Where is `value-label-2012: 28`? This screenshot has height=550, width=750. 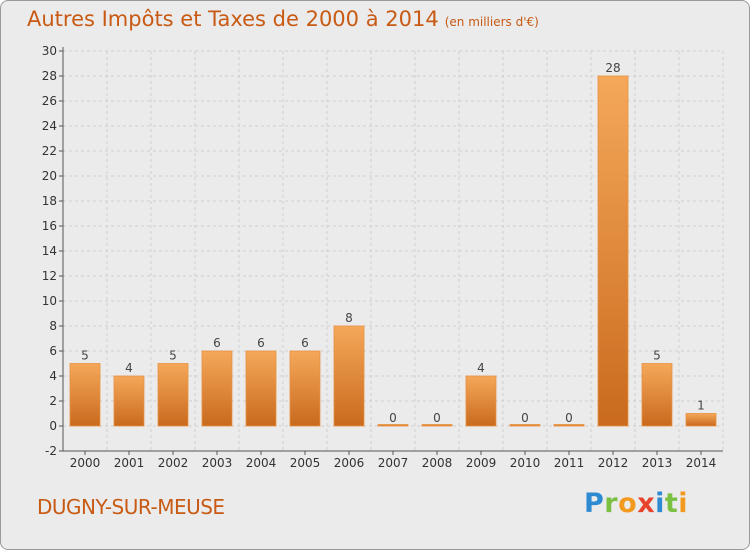 value-label-2012: 28 is located at coordinates (612, 68).